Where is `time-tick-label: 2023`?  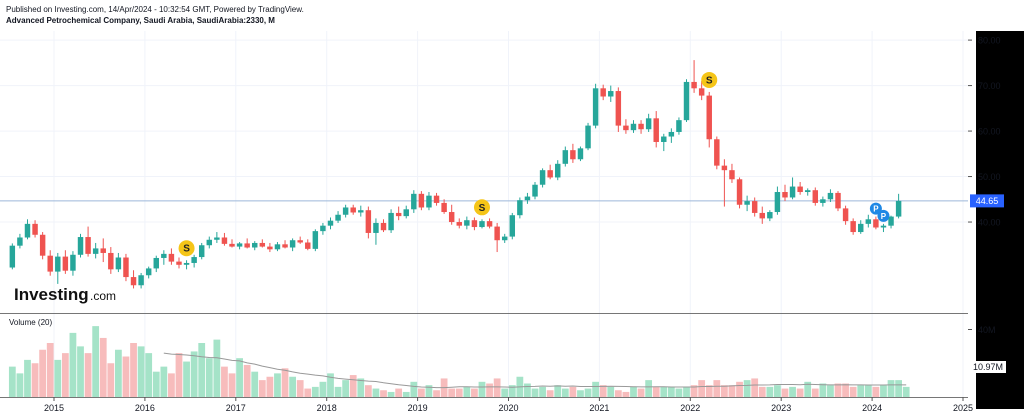 time-tick-label: 2023 is located at coordinates (781, 408).